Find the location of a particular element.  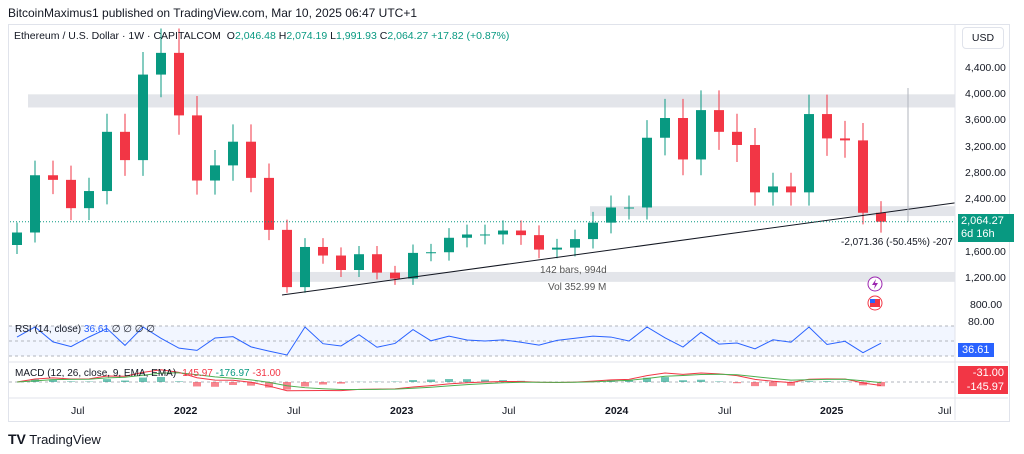

price-tick: 800.00 is located at coordinates (986, 305).